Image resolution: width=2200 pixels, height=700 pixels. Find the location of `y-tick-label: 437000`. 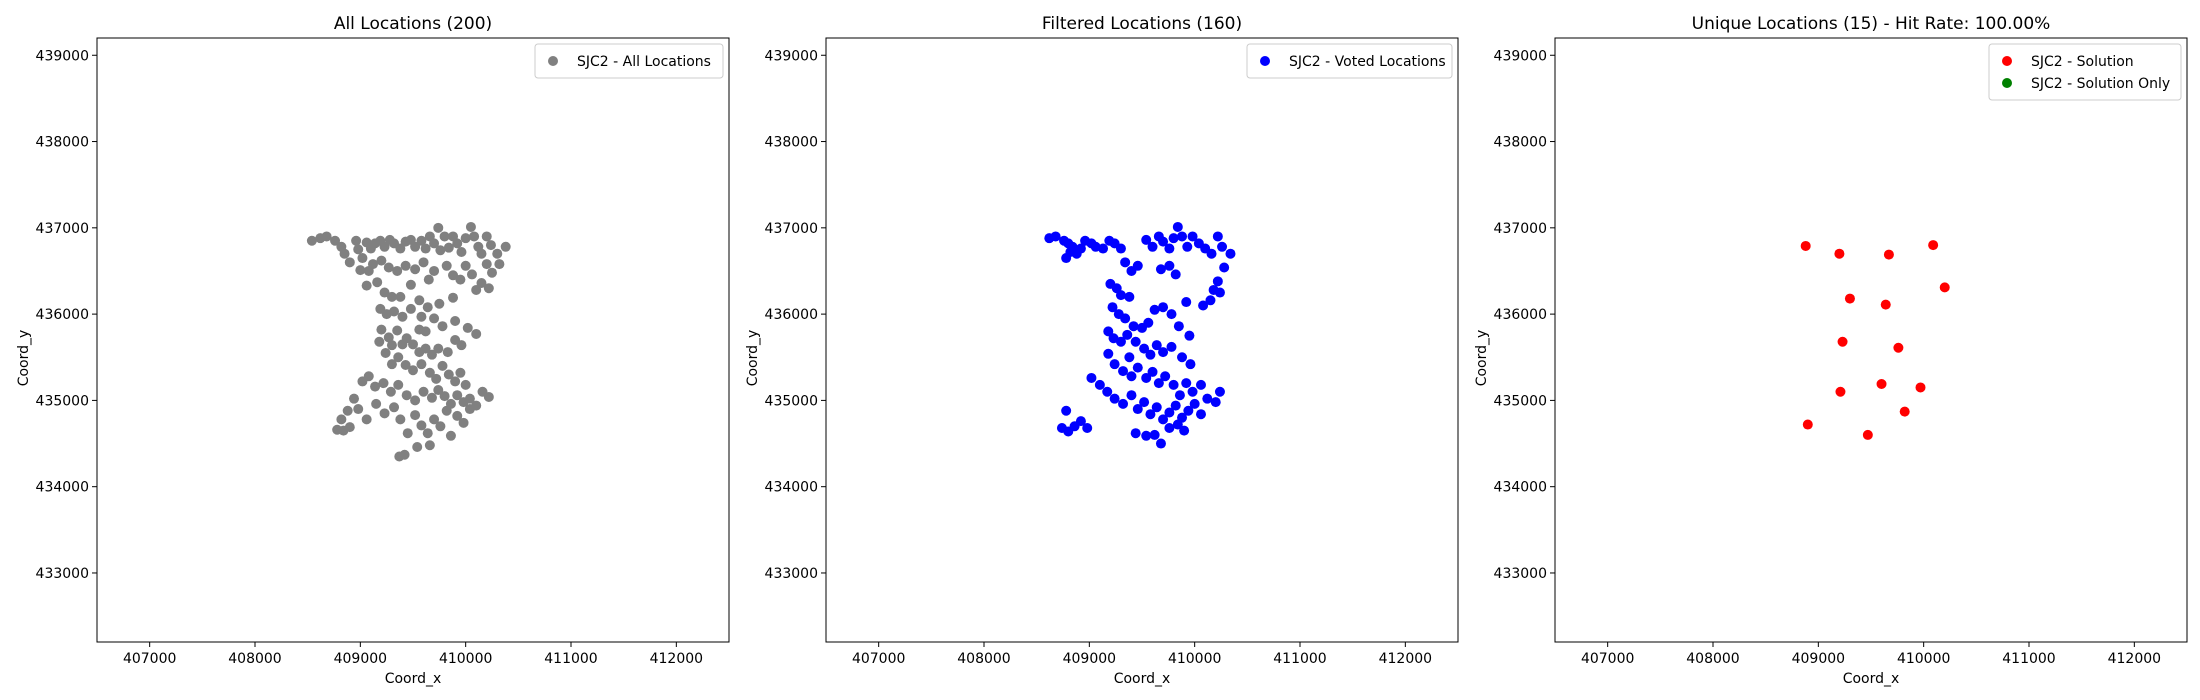

y-tick-label: 437000 is located at coordinates (791, 229).